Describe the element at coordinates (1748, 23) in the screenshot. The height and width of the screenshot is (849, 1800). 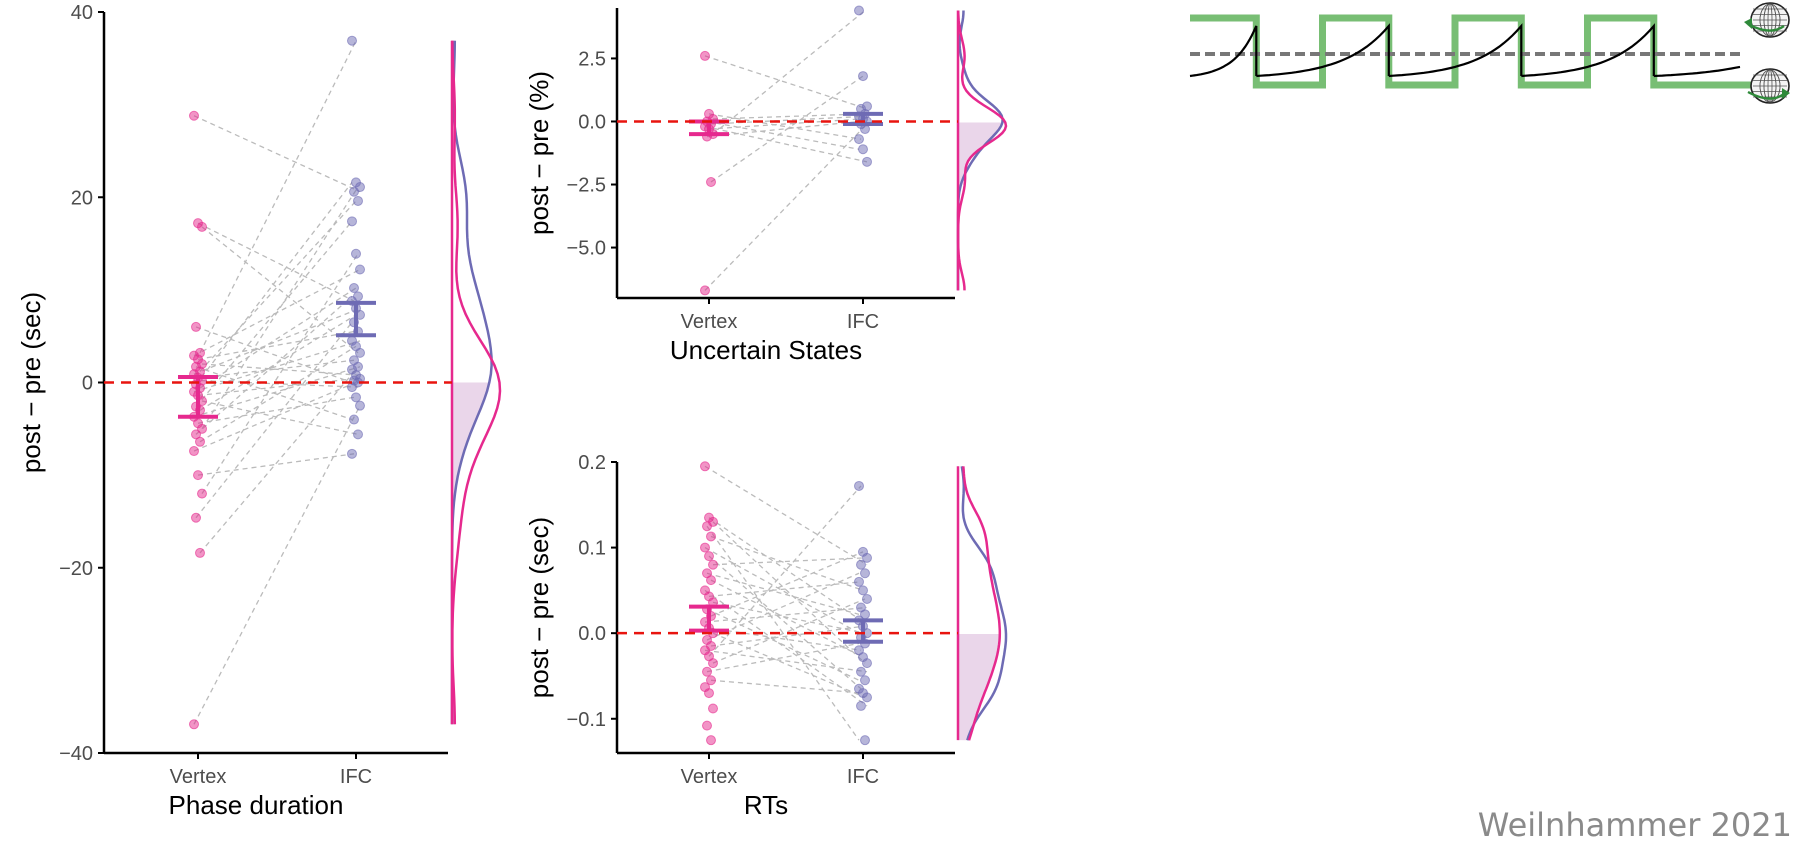
I see `rotation-arrowhead` at that location.